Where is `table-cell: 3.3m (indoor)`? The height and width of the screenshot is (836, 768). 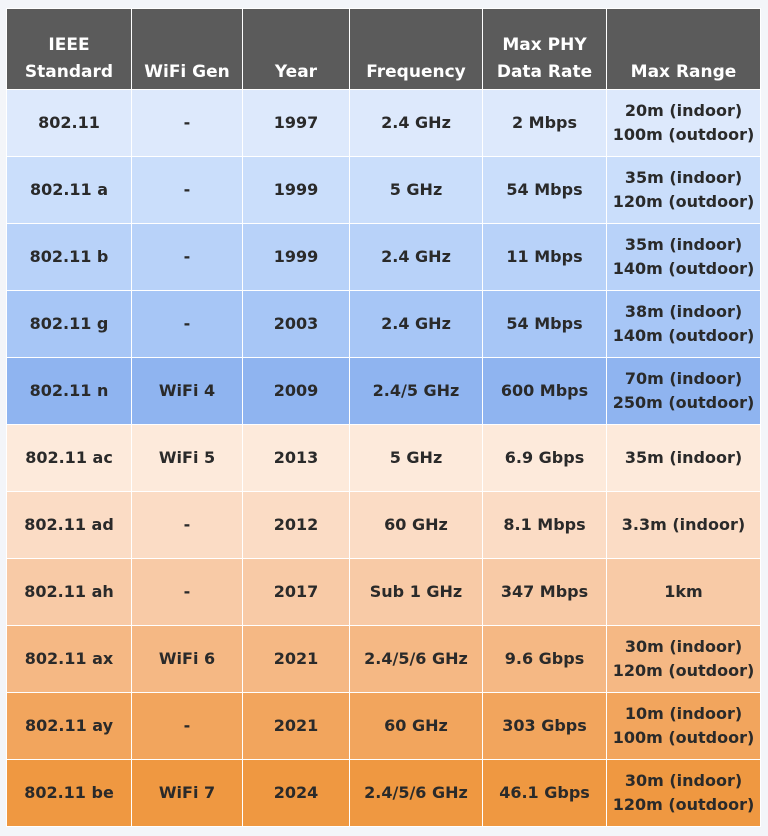 table-cell: 3.3m (indoor) is located at coordinates (683, 525).